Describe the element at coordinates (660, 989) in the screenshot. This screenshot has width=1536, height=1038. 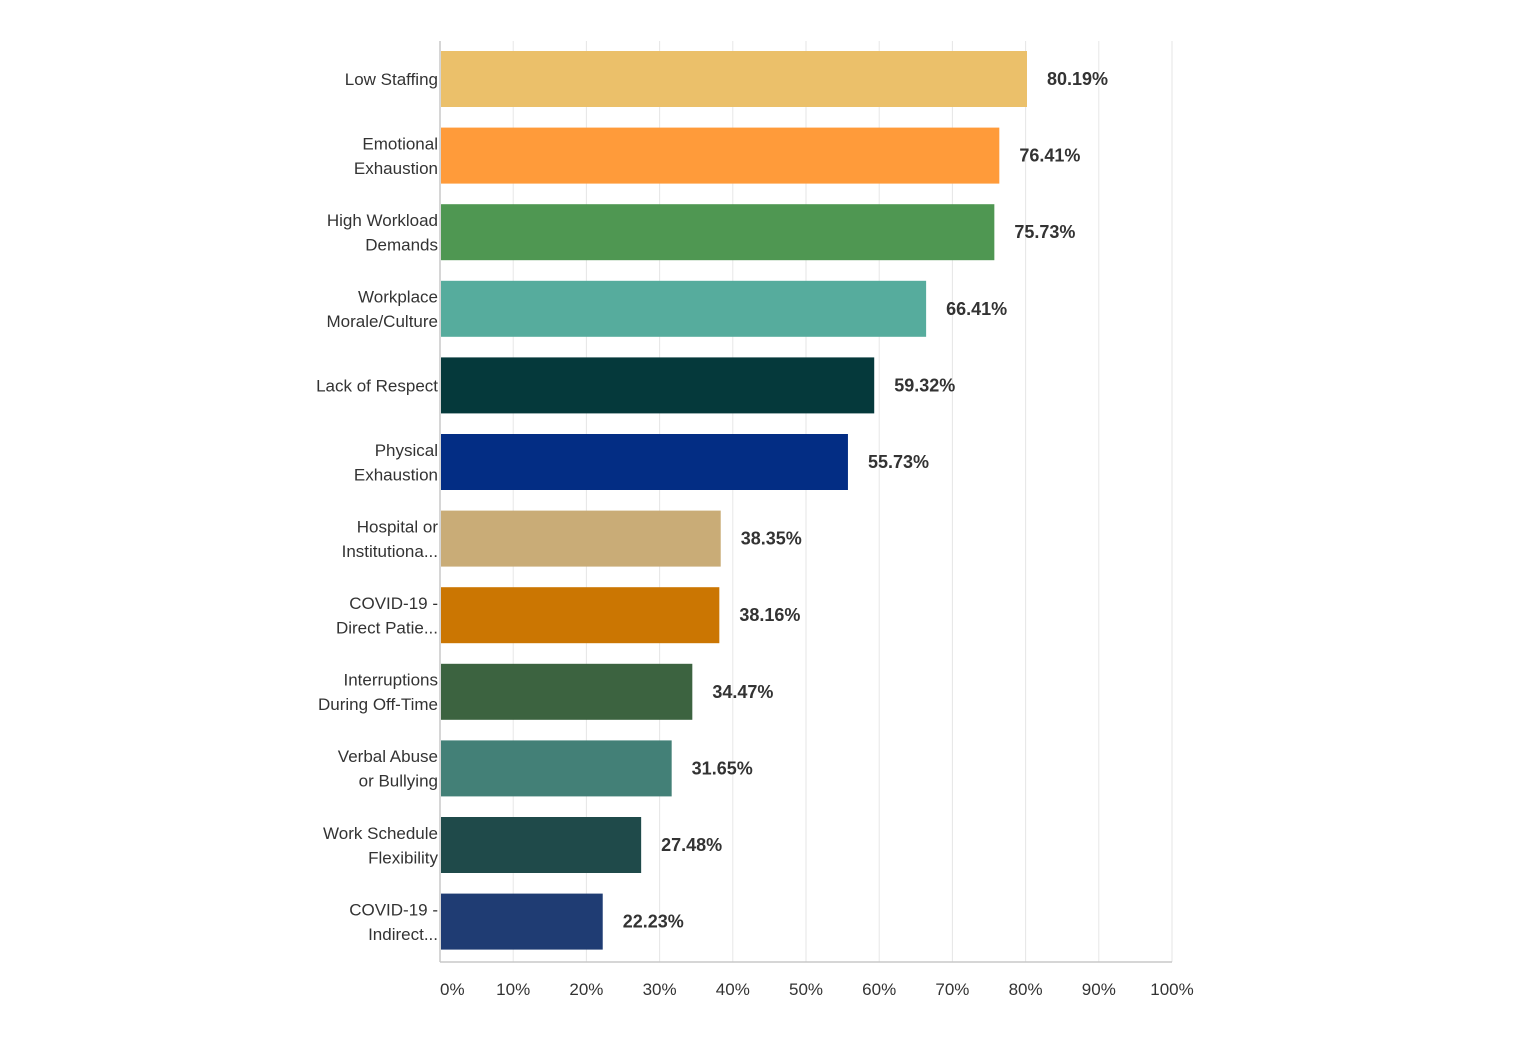
I see `x-tick-label: 30%` at that location.